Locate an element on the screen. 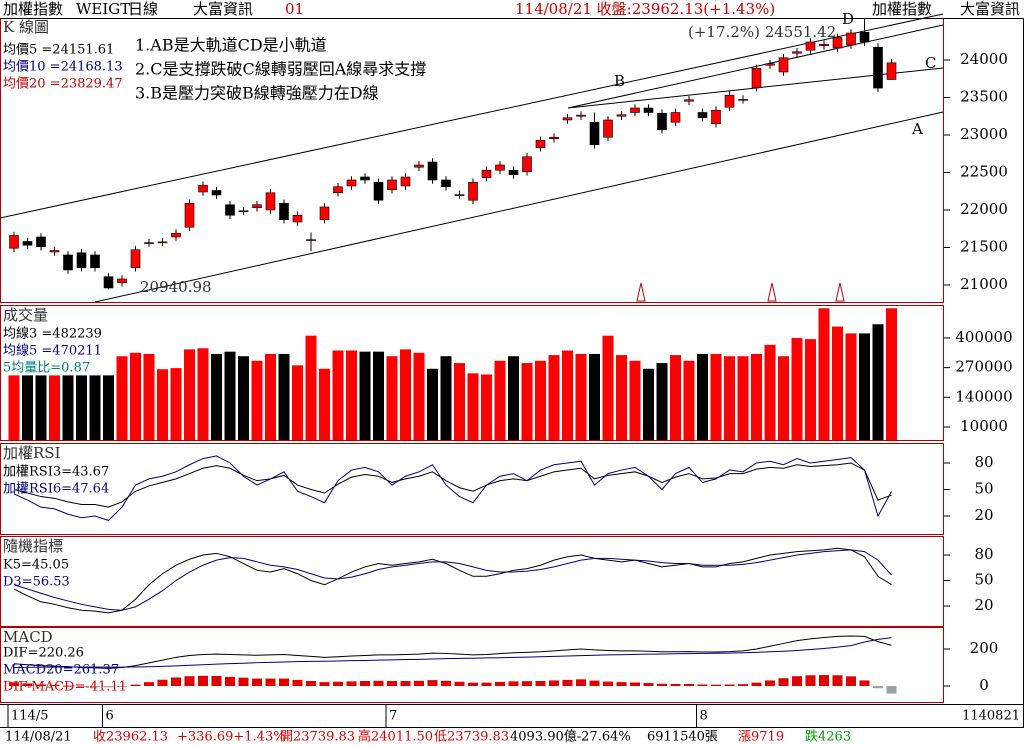 Image resolution: width=1024 pixels, height=745 pixels. legend-entry: DIF-MACD=-41.11 is located at coordinates (65, 687).